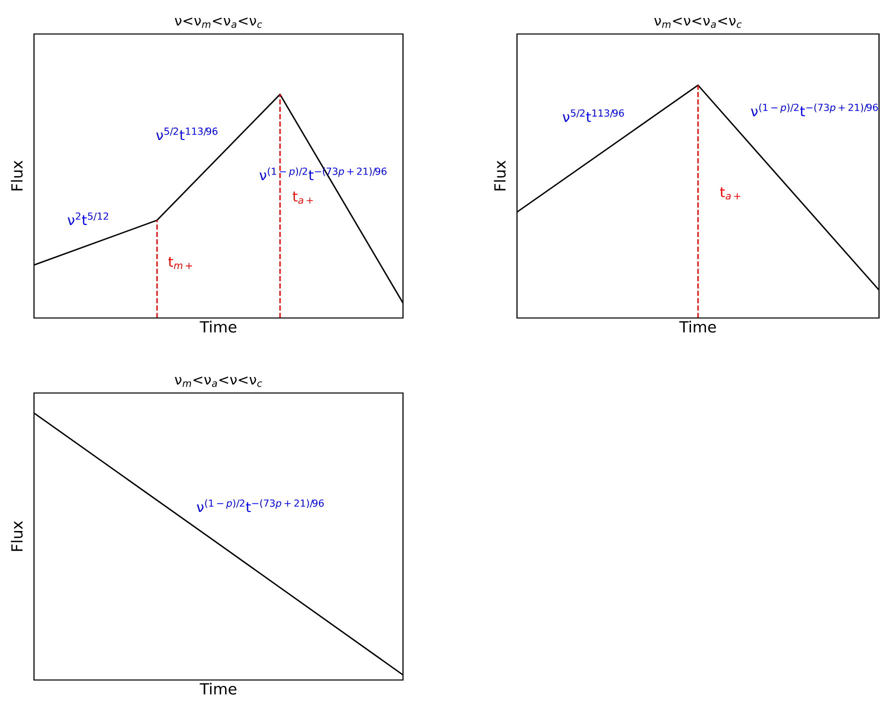  What do you see at coordinates (218, 22) in the screenshot?
I see `chart-title: ν<ν$_{m}$<ν$_{a}$<ν$_{c}$` at bounding box center [218, 22].